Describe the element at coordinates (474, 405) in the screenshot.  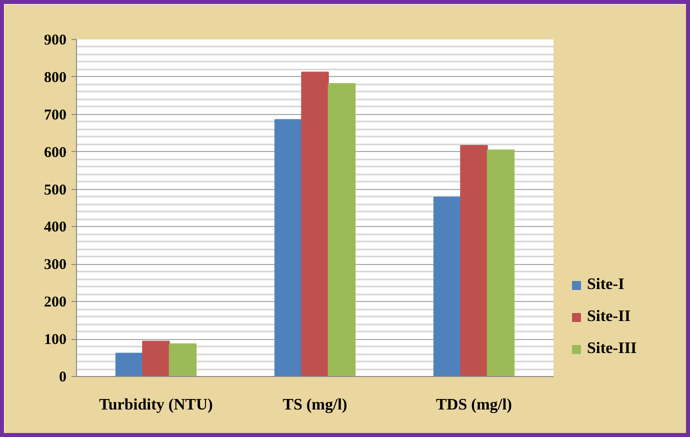
I see `x-tick-label: TDS (mg/l)` at that location.